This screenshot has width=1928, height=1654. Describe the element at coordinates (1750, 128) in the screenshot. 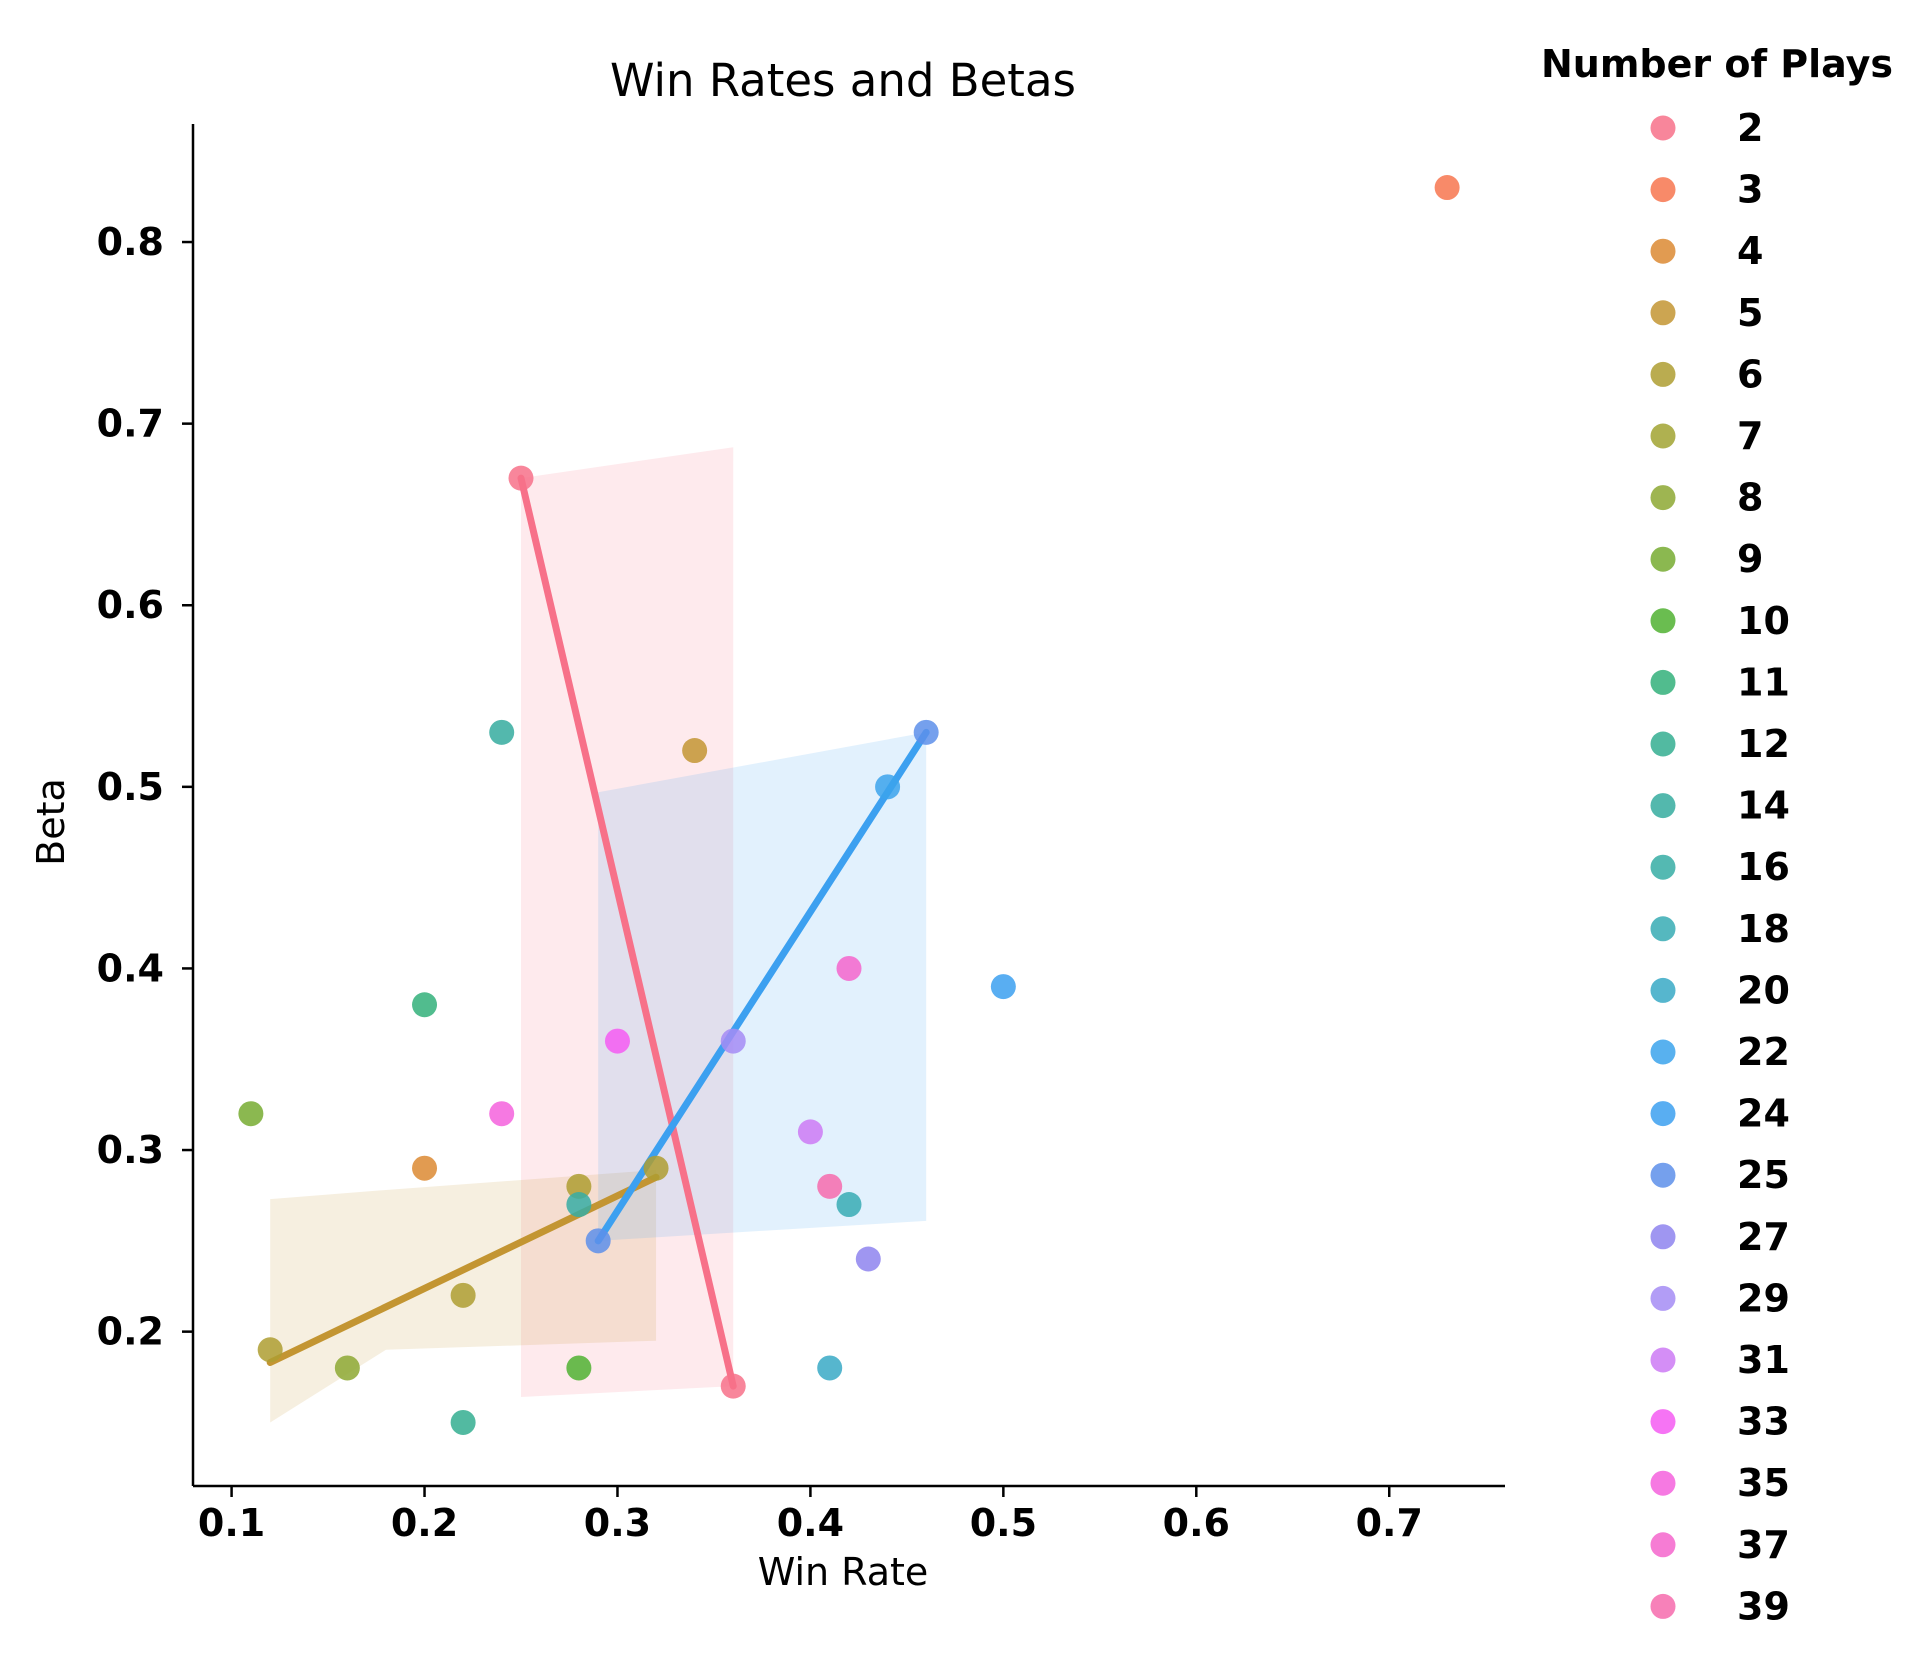

I see `legend-label: 2` at that location.